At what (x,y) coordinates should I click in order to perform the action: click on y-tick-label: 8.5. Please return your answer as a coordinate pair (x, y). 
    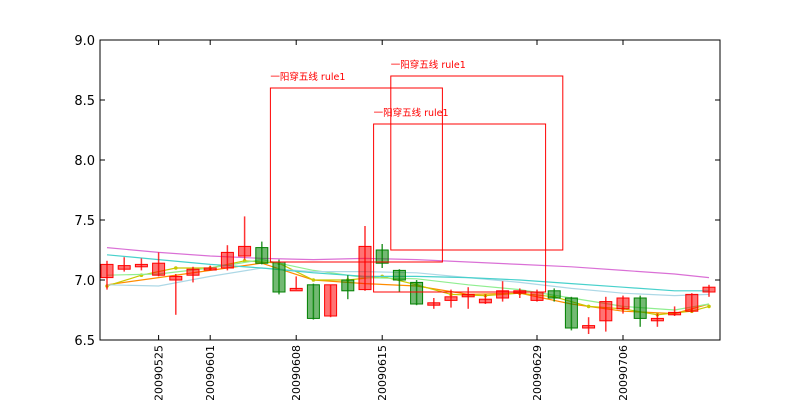
    Looking at the image, I should click on (84, 101).